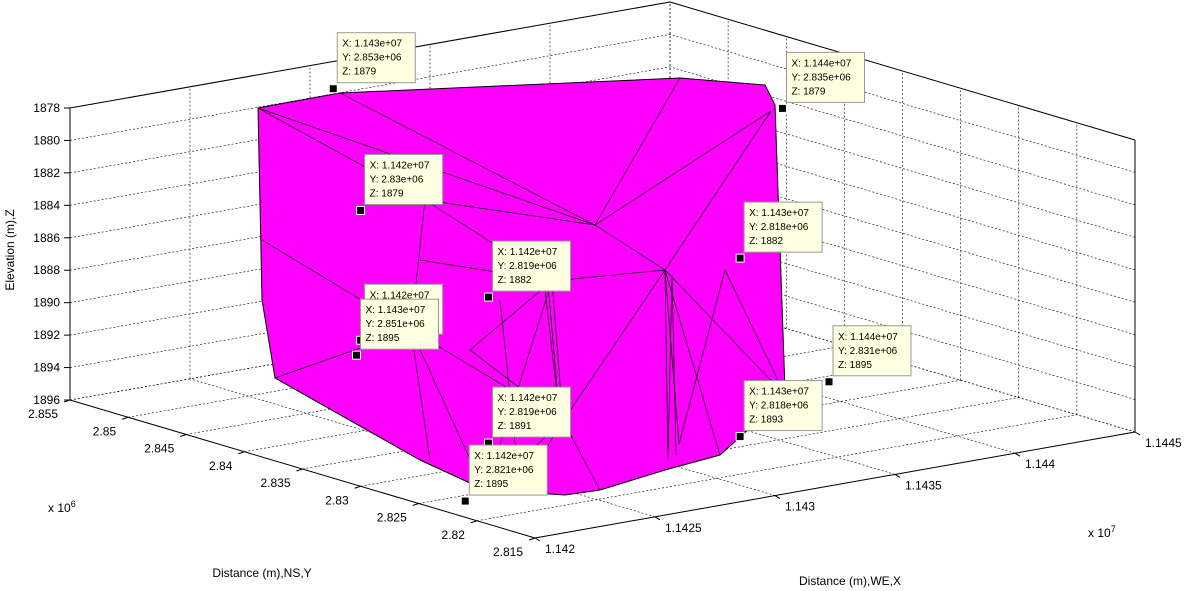 Image resolution: width=1191 pixels, height=591 pixels. I want to click on z-tick-label: 1892, so click(46, 335).